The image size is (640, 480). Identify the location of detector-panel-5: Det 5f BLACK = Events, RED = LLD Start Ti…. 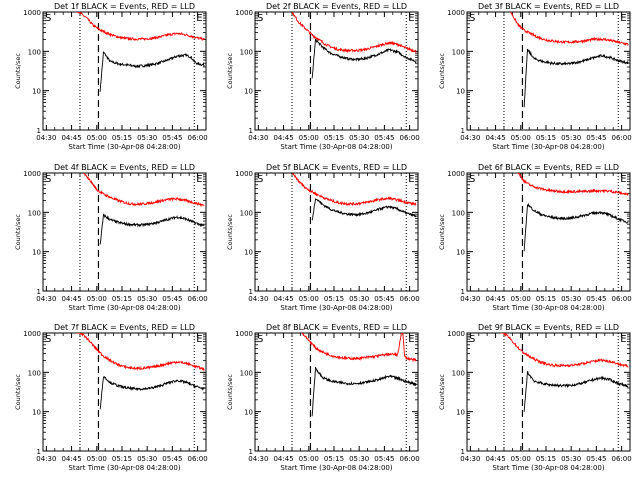
(323, 237).